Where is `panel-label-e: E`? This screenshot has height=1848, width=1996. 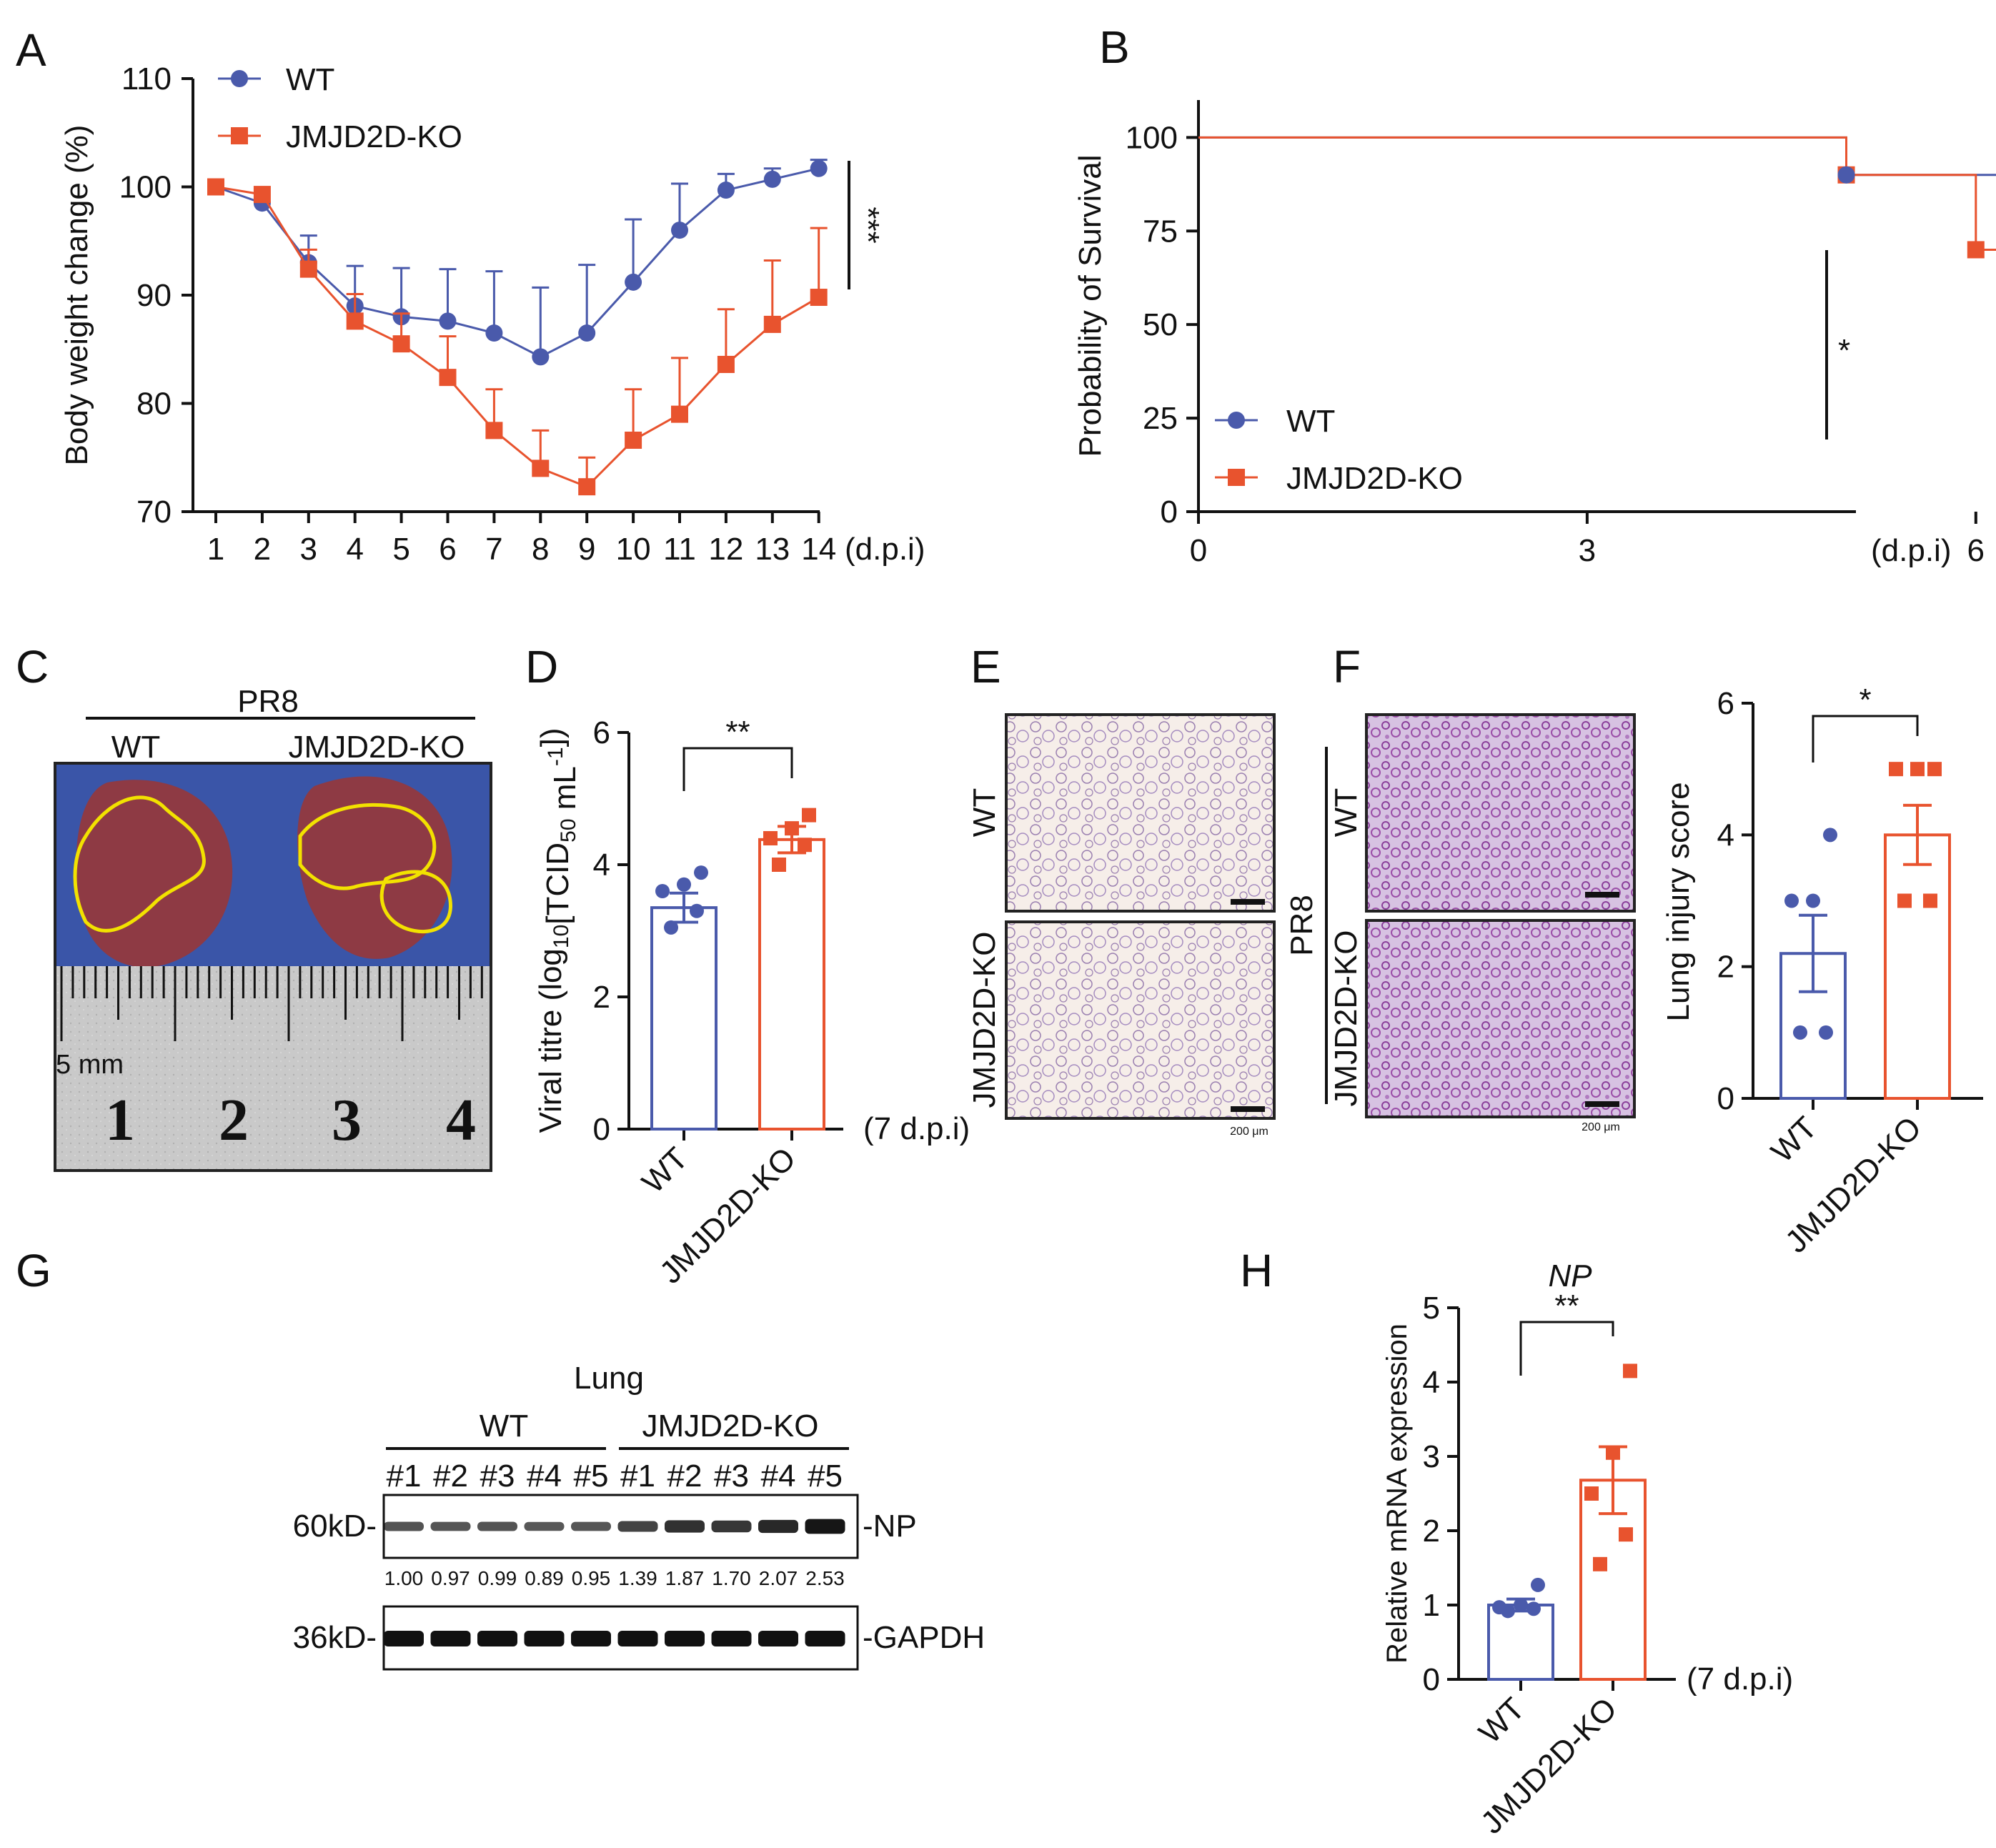 panel-label-e: E is located at coordinates (985, 666).